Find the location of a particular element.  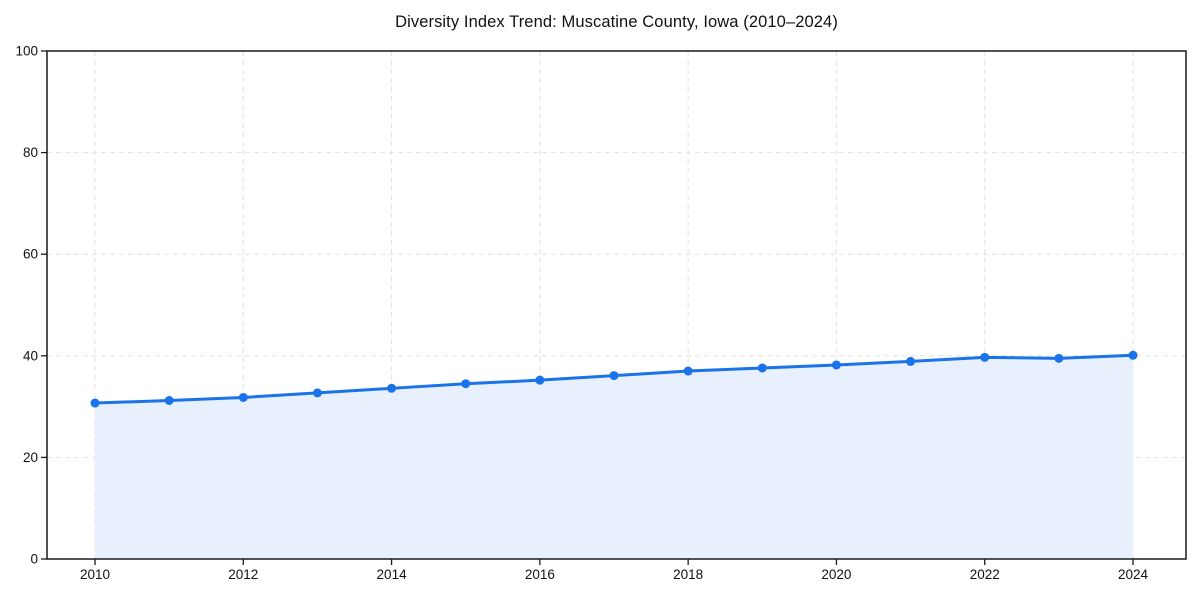

y-tick-label: 60 is located at coordinates (30, 254).